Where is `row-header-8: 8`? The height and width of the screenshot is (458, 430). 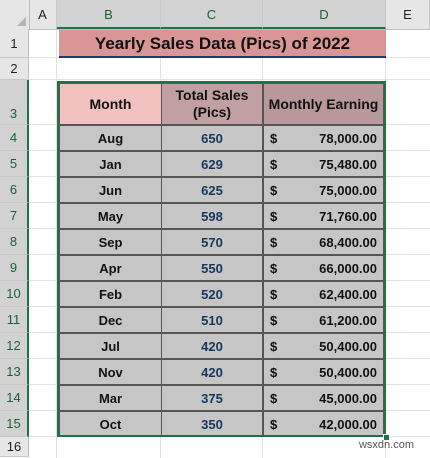
row-header-8: 8 is located at coordinates (14, 242).